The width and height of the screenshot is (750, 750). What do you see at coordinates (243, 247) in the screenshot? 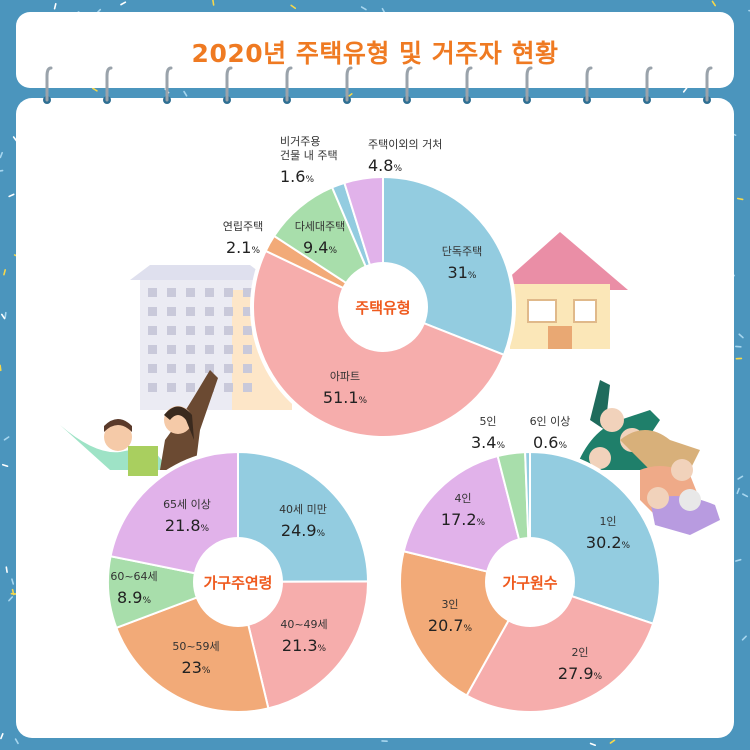
I see `slice-value: 2.1%` at bounding box center [243, 247].